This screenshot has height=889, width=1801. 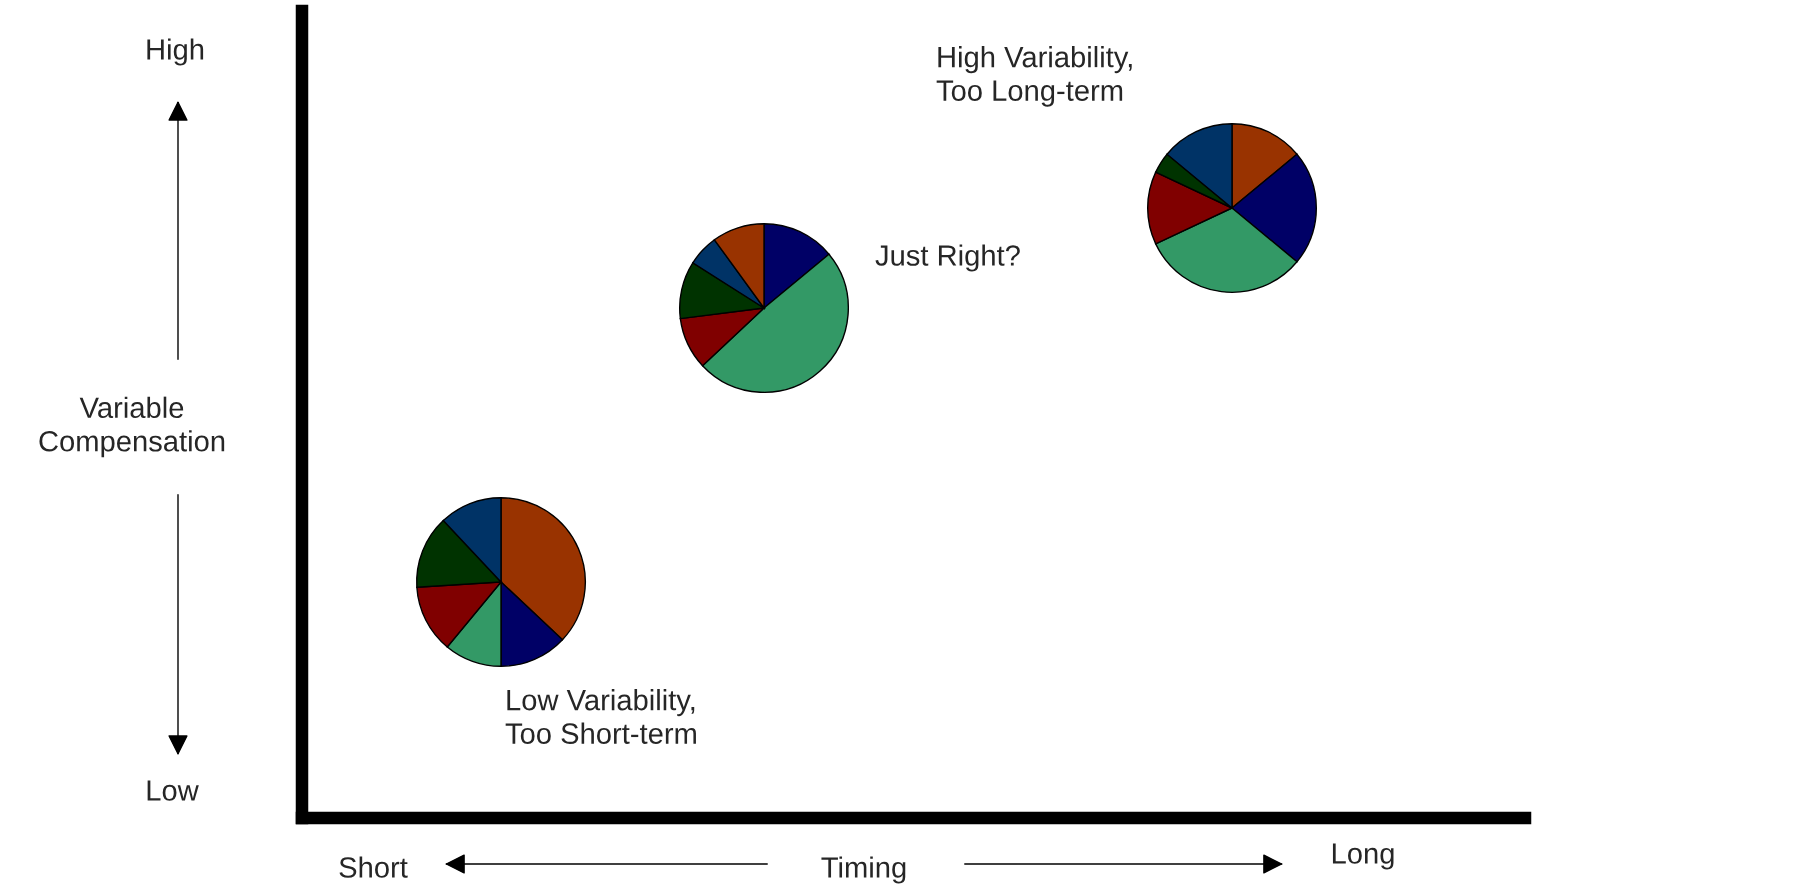 What do you see at coordinates (173, 790) in the screenshot?
I see `text: Low` at bounding box center [173, 790].